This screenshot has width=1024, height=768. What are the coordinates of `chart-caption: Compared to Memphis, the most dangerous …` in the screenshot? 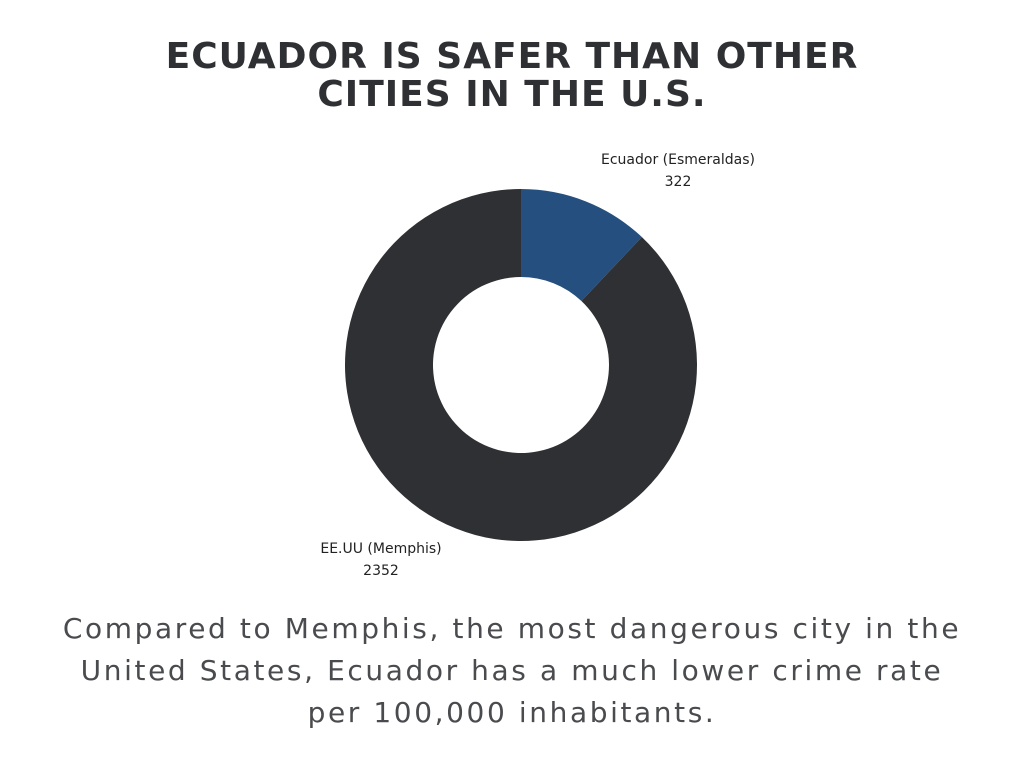 It's located at (512, 670).